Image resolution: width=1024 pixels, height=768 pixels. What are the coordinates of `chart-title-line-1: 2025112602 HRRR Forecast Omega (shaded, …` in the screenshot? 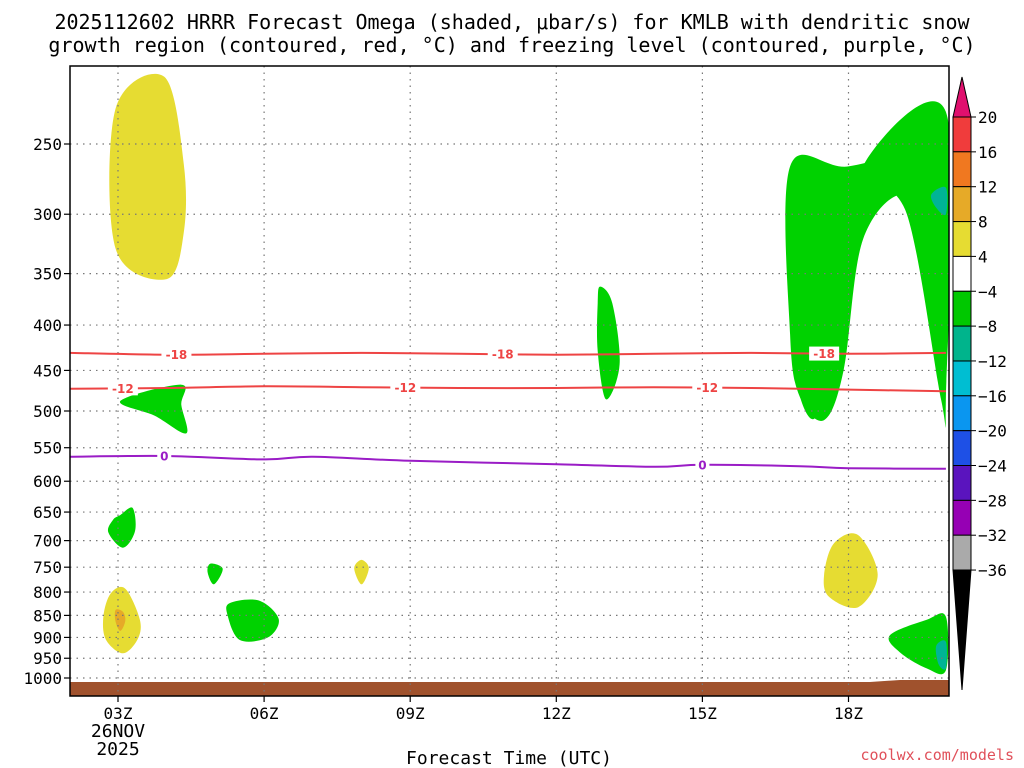 It's located at (512, 22).